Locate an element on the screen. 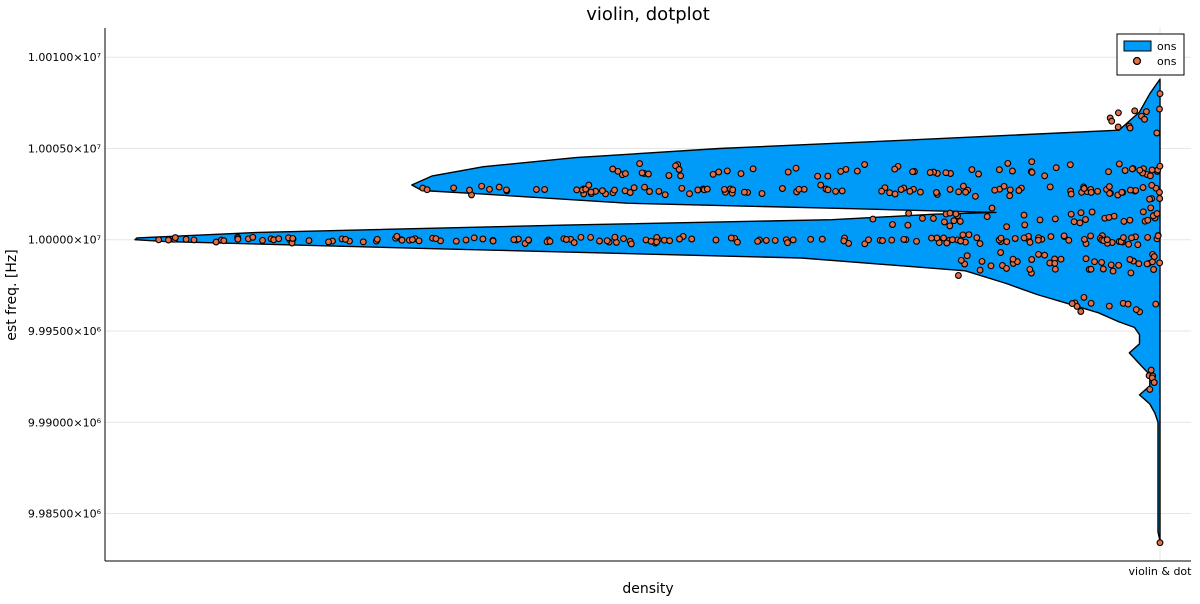 The width and height of the screenshot is (1200, 604). x-tick-label: violin & dot is located at coordinates (1161, 571).